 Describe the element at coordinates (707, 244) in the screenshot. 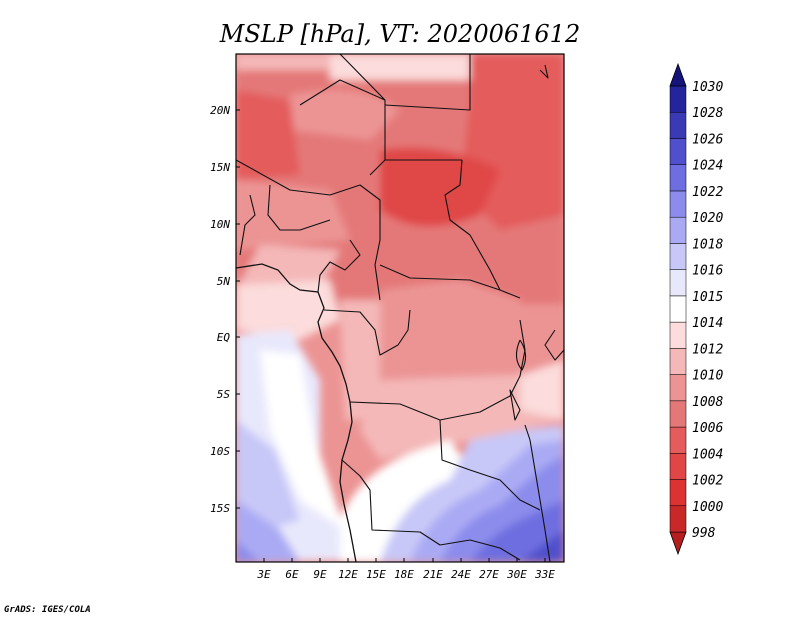

I see `colorbar-label: 1018` at that location.